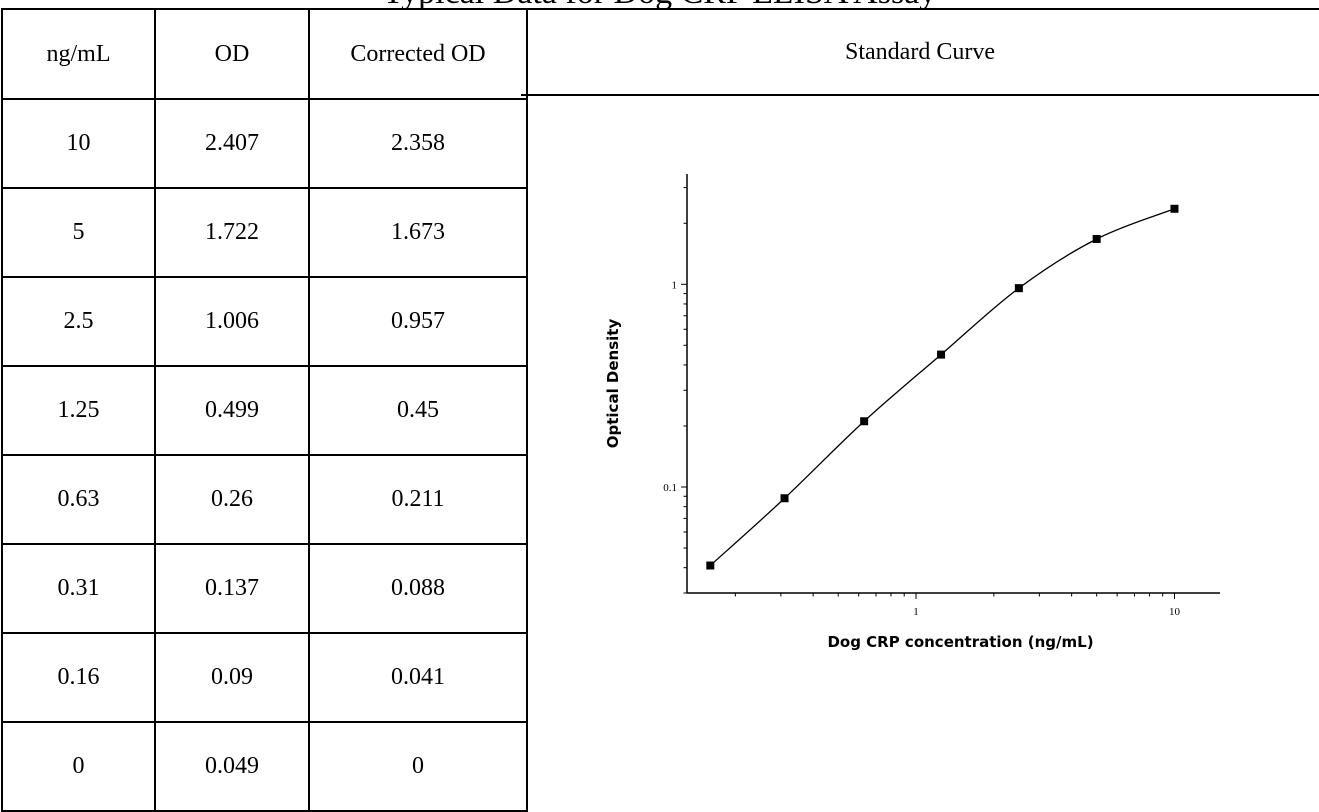  What do you see at coordinates (78, 588) in the screenshot?
I see `cell-concentration: 0.31` at bounding box center [78, 588].